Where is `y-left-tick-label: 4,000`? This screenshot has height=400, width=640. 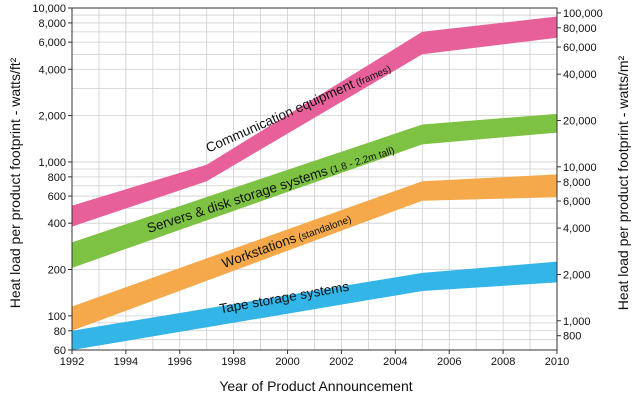
y-left-tick-label: 4,000 is located at coordinates (52, 70).